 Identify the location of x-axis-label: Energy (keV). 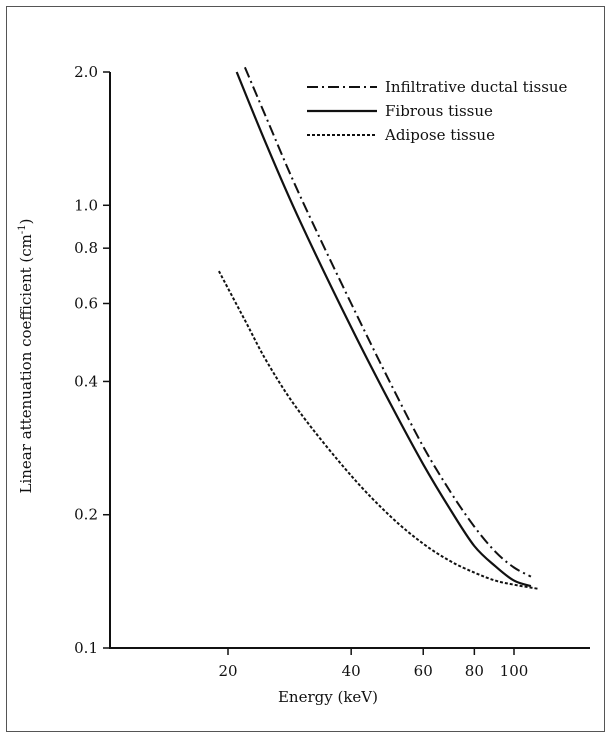
(328, 697).